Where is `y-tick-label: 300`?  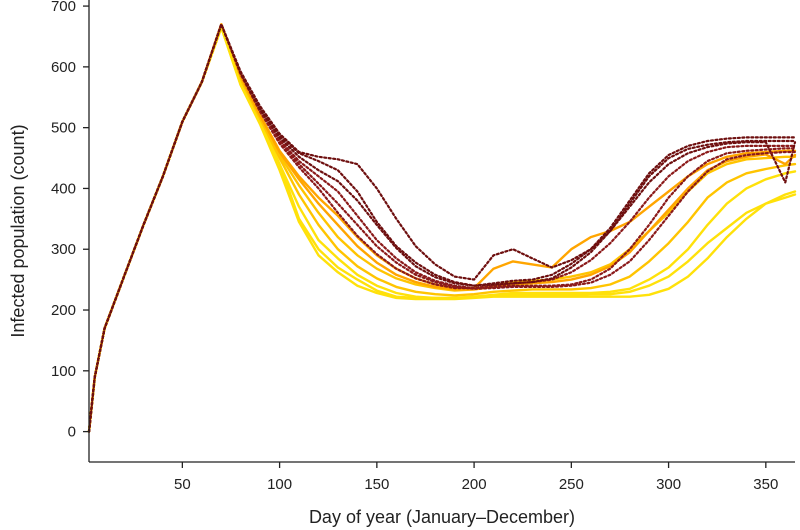 y-tick-label: 300 is located at coordinates (63, 249).